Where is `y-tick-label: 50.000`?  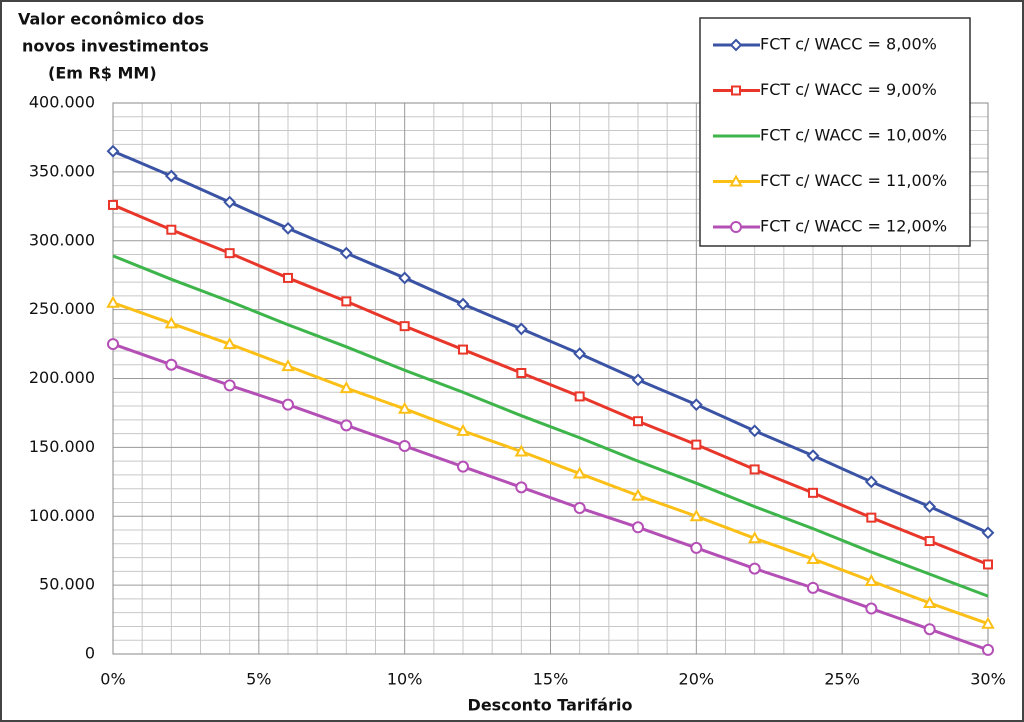 y-tick-label: 50.000 is located at coordinates (67, 584).